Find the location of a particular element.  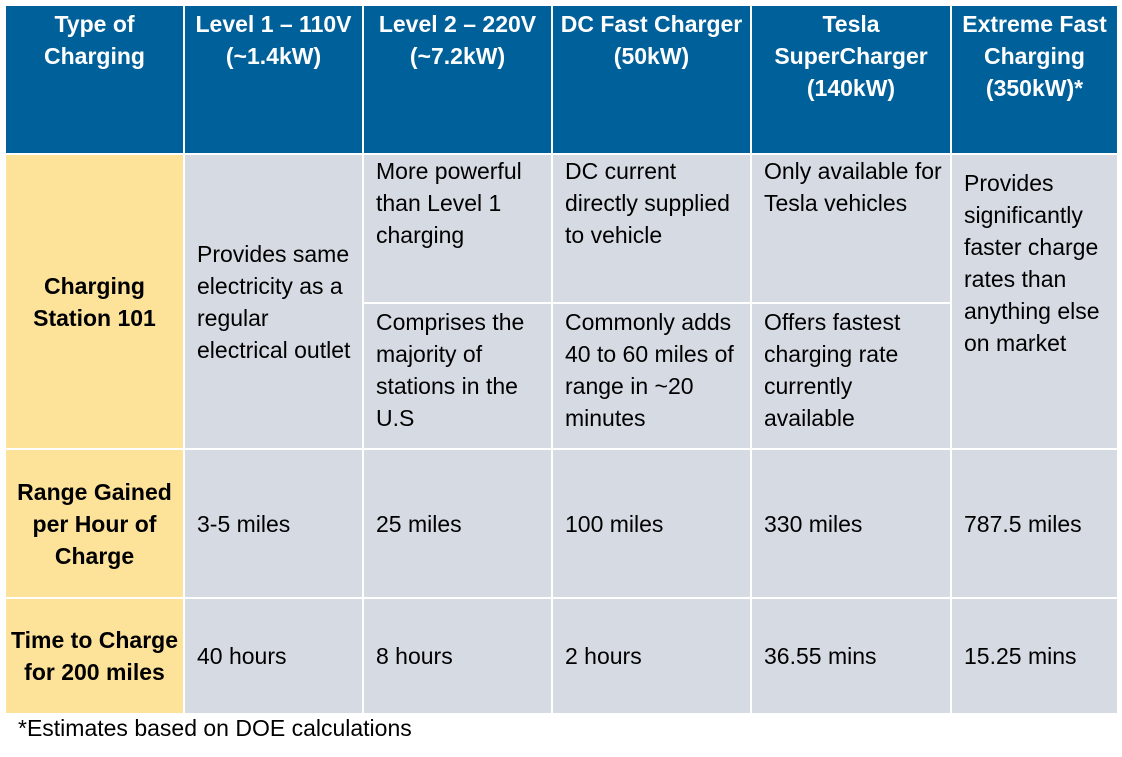

header-extreme-fast: Extreme Fast Charging (350kW)* is located at coordinates (1034, 79).